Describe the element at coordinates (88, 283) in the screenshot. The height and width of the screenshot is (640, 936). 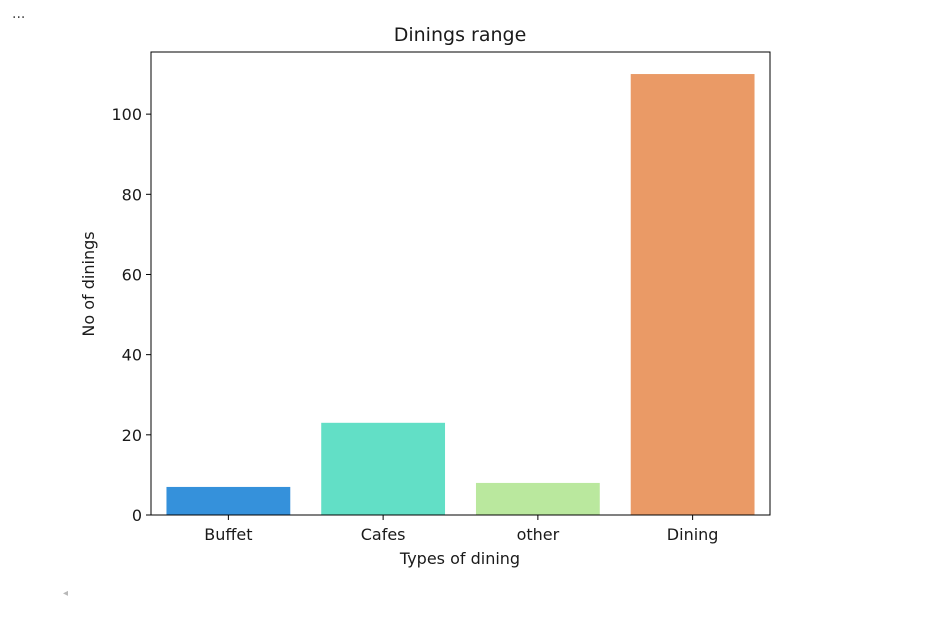
I see `y-axis-label: No of dinings` at that location.